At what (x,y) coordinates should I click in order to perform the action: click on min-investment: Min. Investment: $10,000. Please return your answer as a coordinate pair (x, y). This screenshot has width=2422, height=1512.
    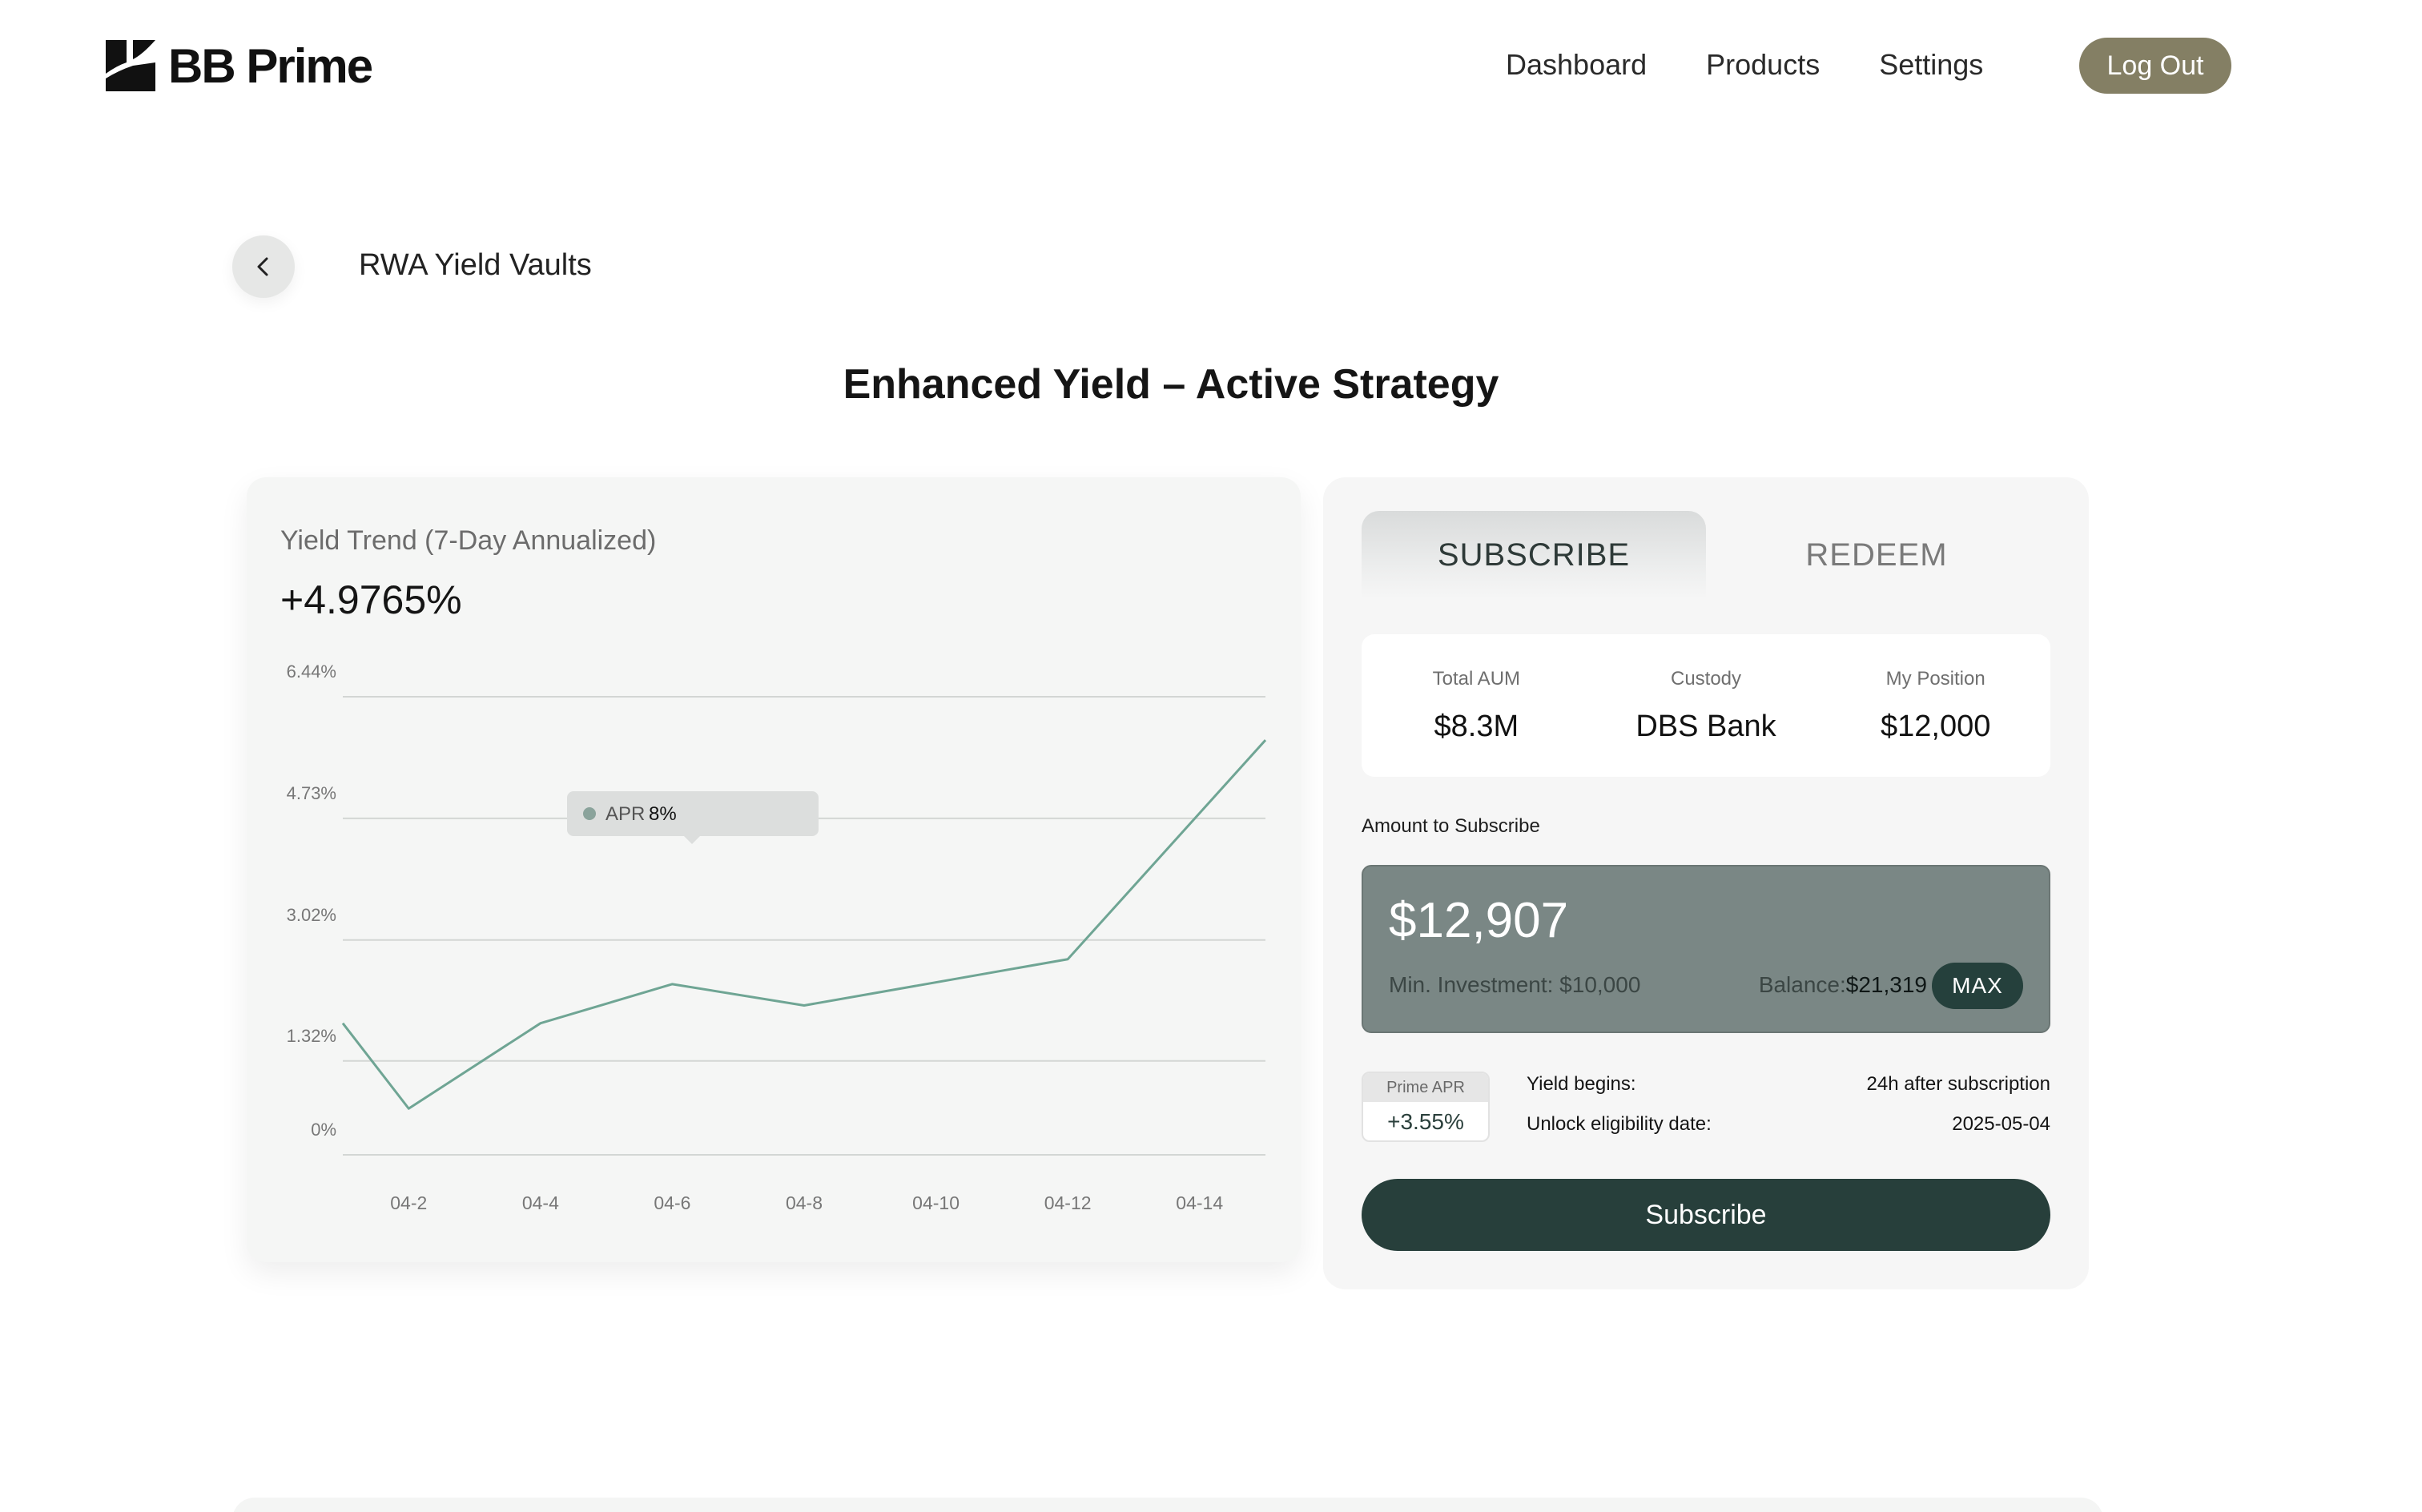
    Looking at the image, I should click on (1515, 984).